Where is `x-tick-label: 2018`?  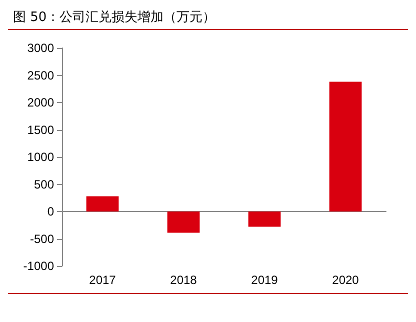
x-tick-label: 2018 is located at coordinates (184, 280).